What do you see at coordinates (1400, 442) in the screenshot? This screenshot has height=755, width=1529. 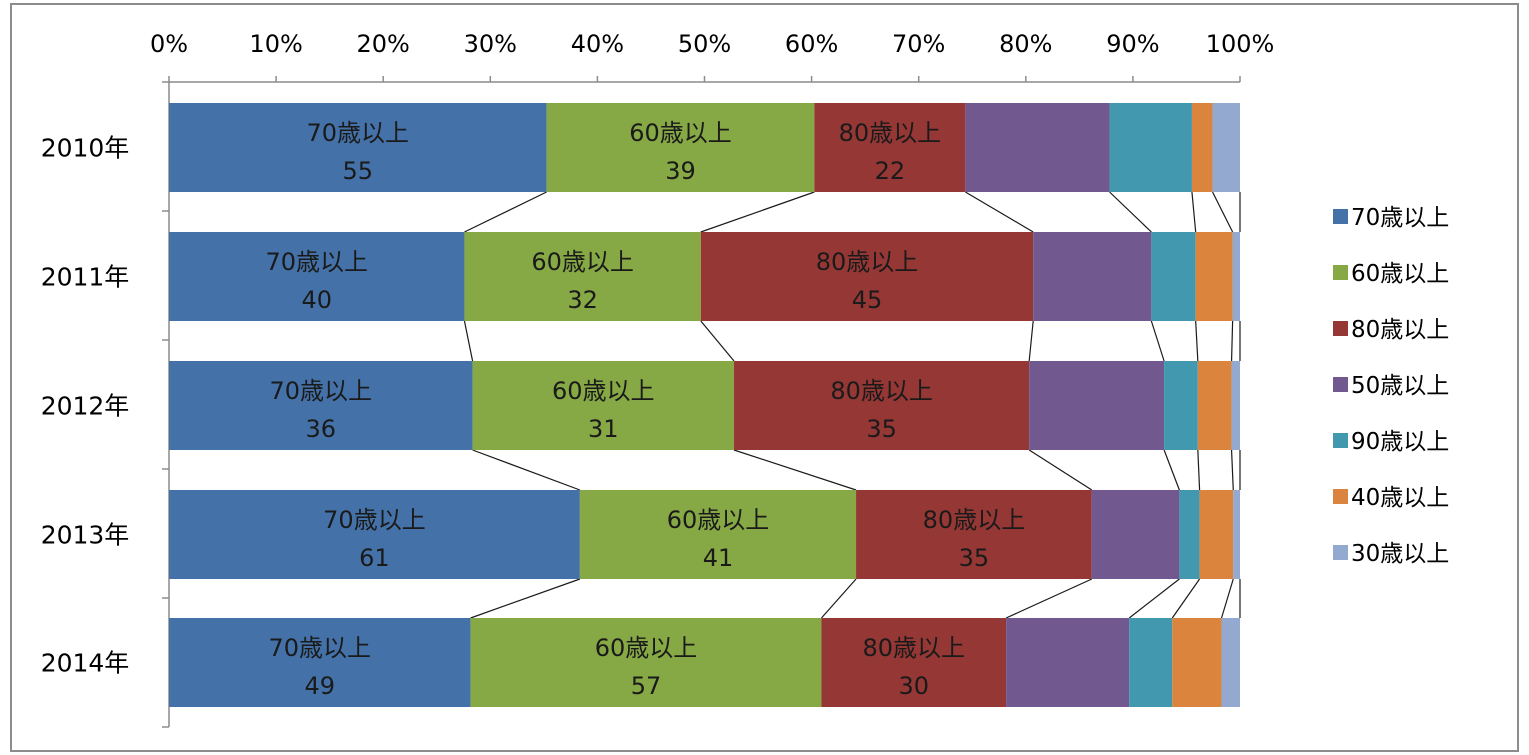 I see `legend-label: 90歳以上` at bounding box center [1400, 442].